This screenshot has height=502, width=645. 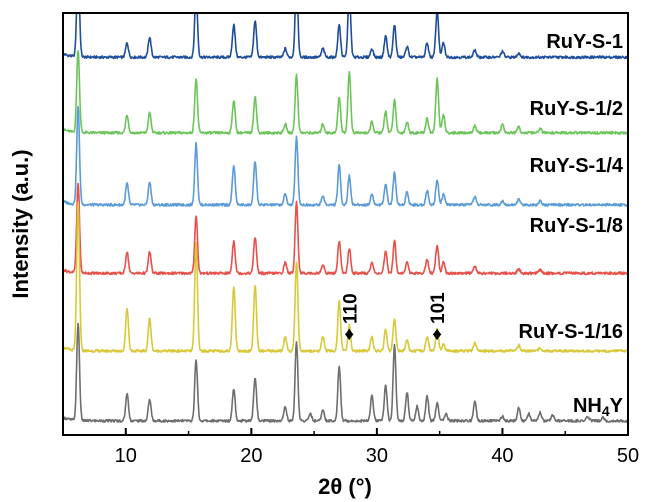 I want to click on x-axis-title: 2θ (°), so click(x=345, y=486).